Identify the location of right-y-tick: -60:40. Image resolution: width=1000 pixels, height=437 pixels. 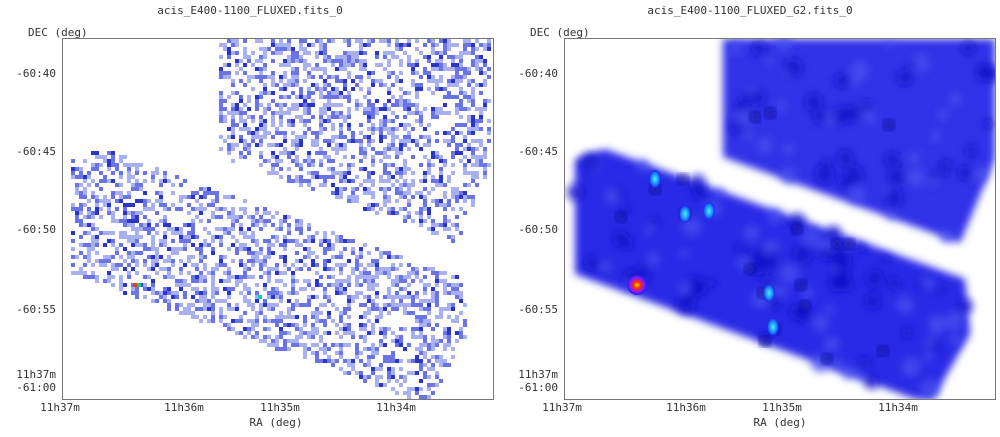
(538, 73).